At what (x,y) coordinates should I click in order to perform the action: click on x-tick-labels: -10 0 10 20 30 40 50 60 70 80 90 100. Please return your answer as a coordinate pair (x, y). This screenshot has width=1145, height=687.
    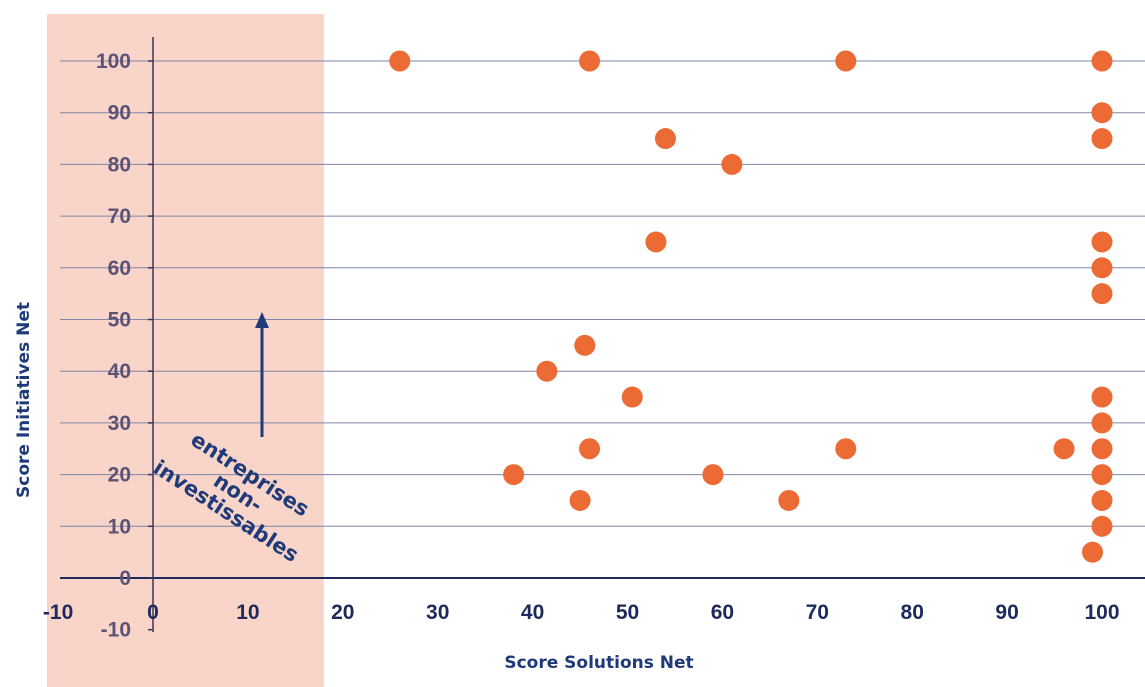
    Looking at the image, I should click on (581, 612).